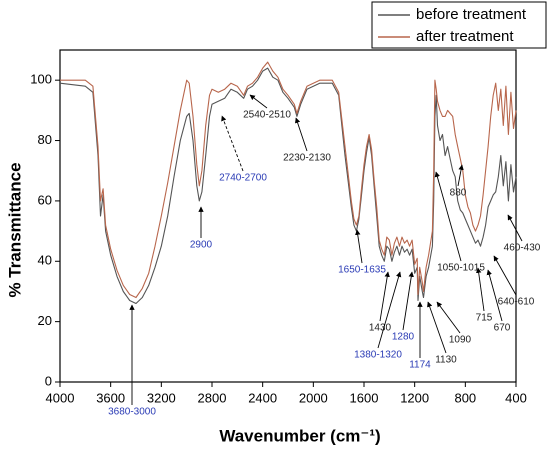 The height and width of the screenshot is (452, 550). Describe the element at coordinates (465, 397) in the screenshot. I see `x-tick-label: 800` at that location.